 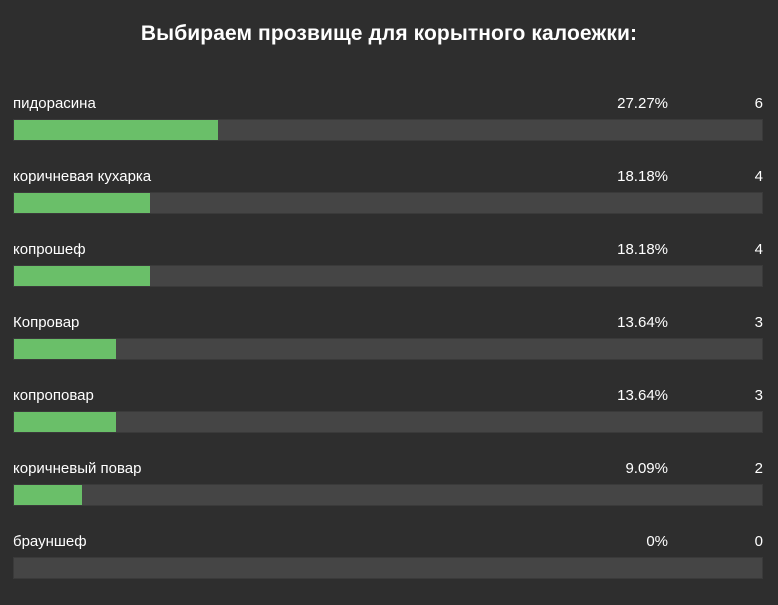 I want to click on poll-option: брауншеф 0% 0, so click(x=388, y=568).